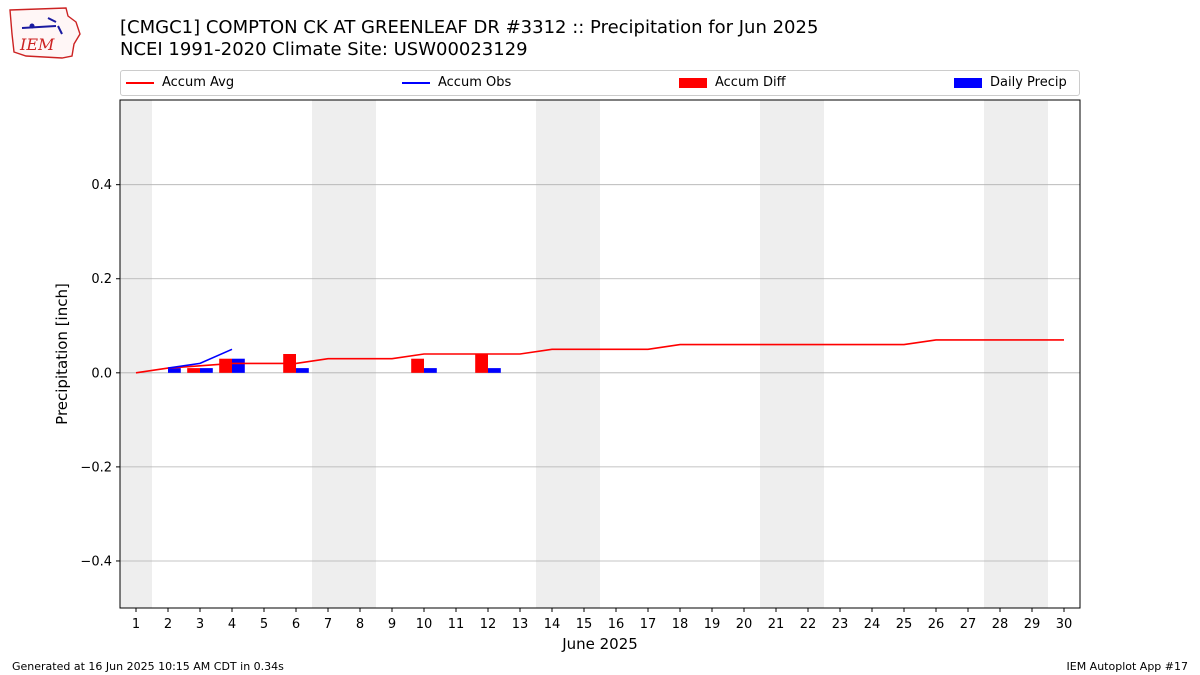 This screenshot has width=1200, height=675. Describe the element at coordinates (1032, 624) in the screenshot. I see `x-tick-label: 29` at that location.